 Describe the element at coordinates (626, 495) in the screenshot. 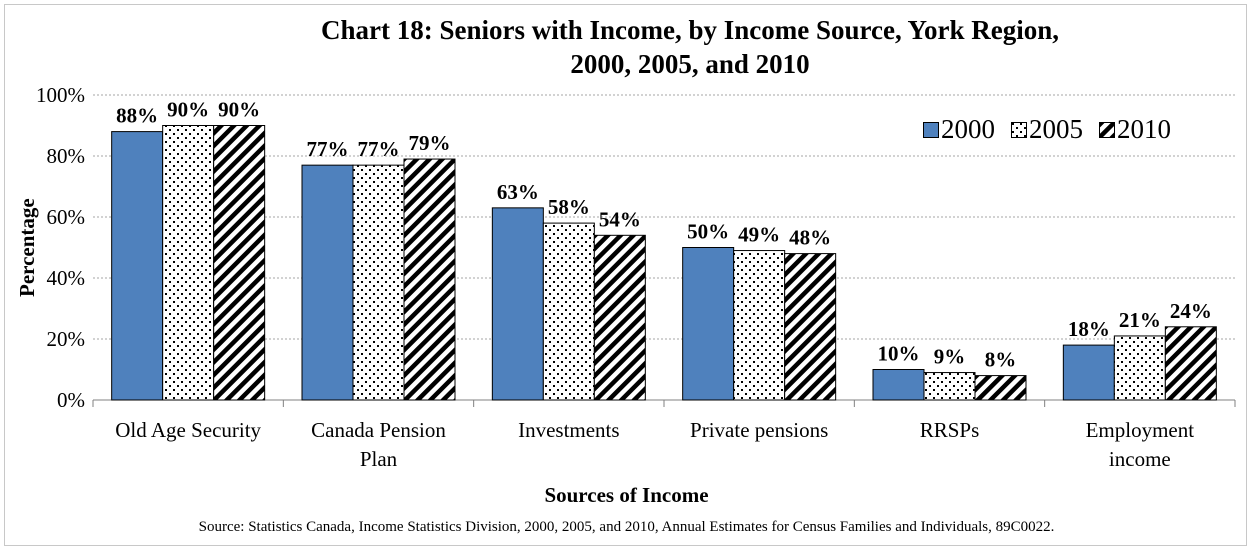

I see `x-axis-label: Sources of Income` at that location.